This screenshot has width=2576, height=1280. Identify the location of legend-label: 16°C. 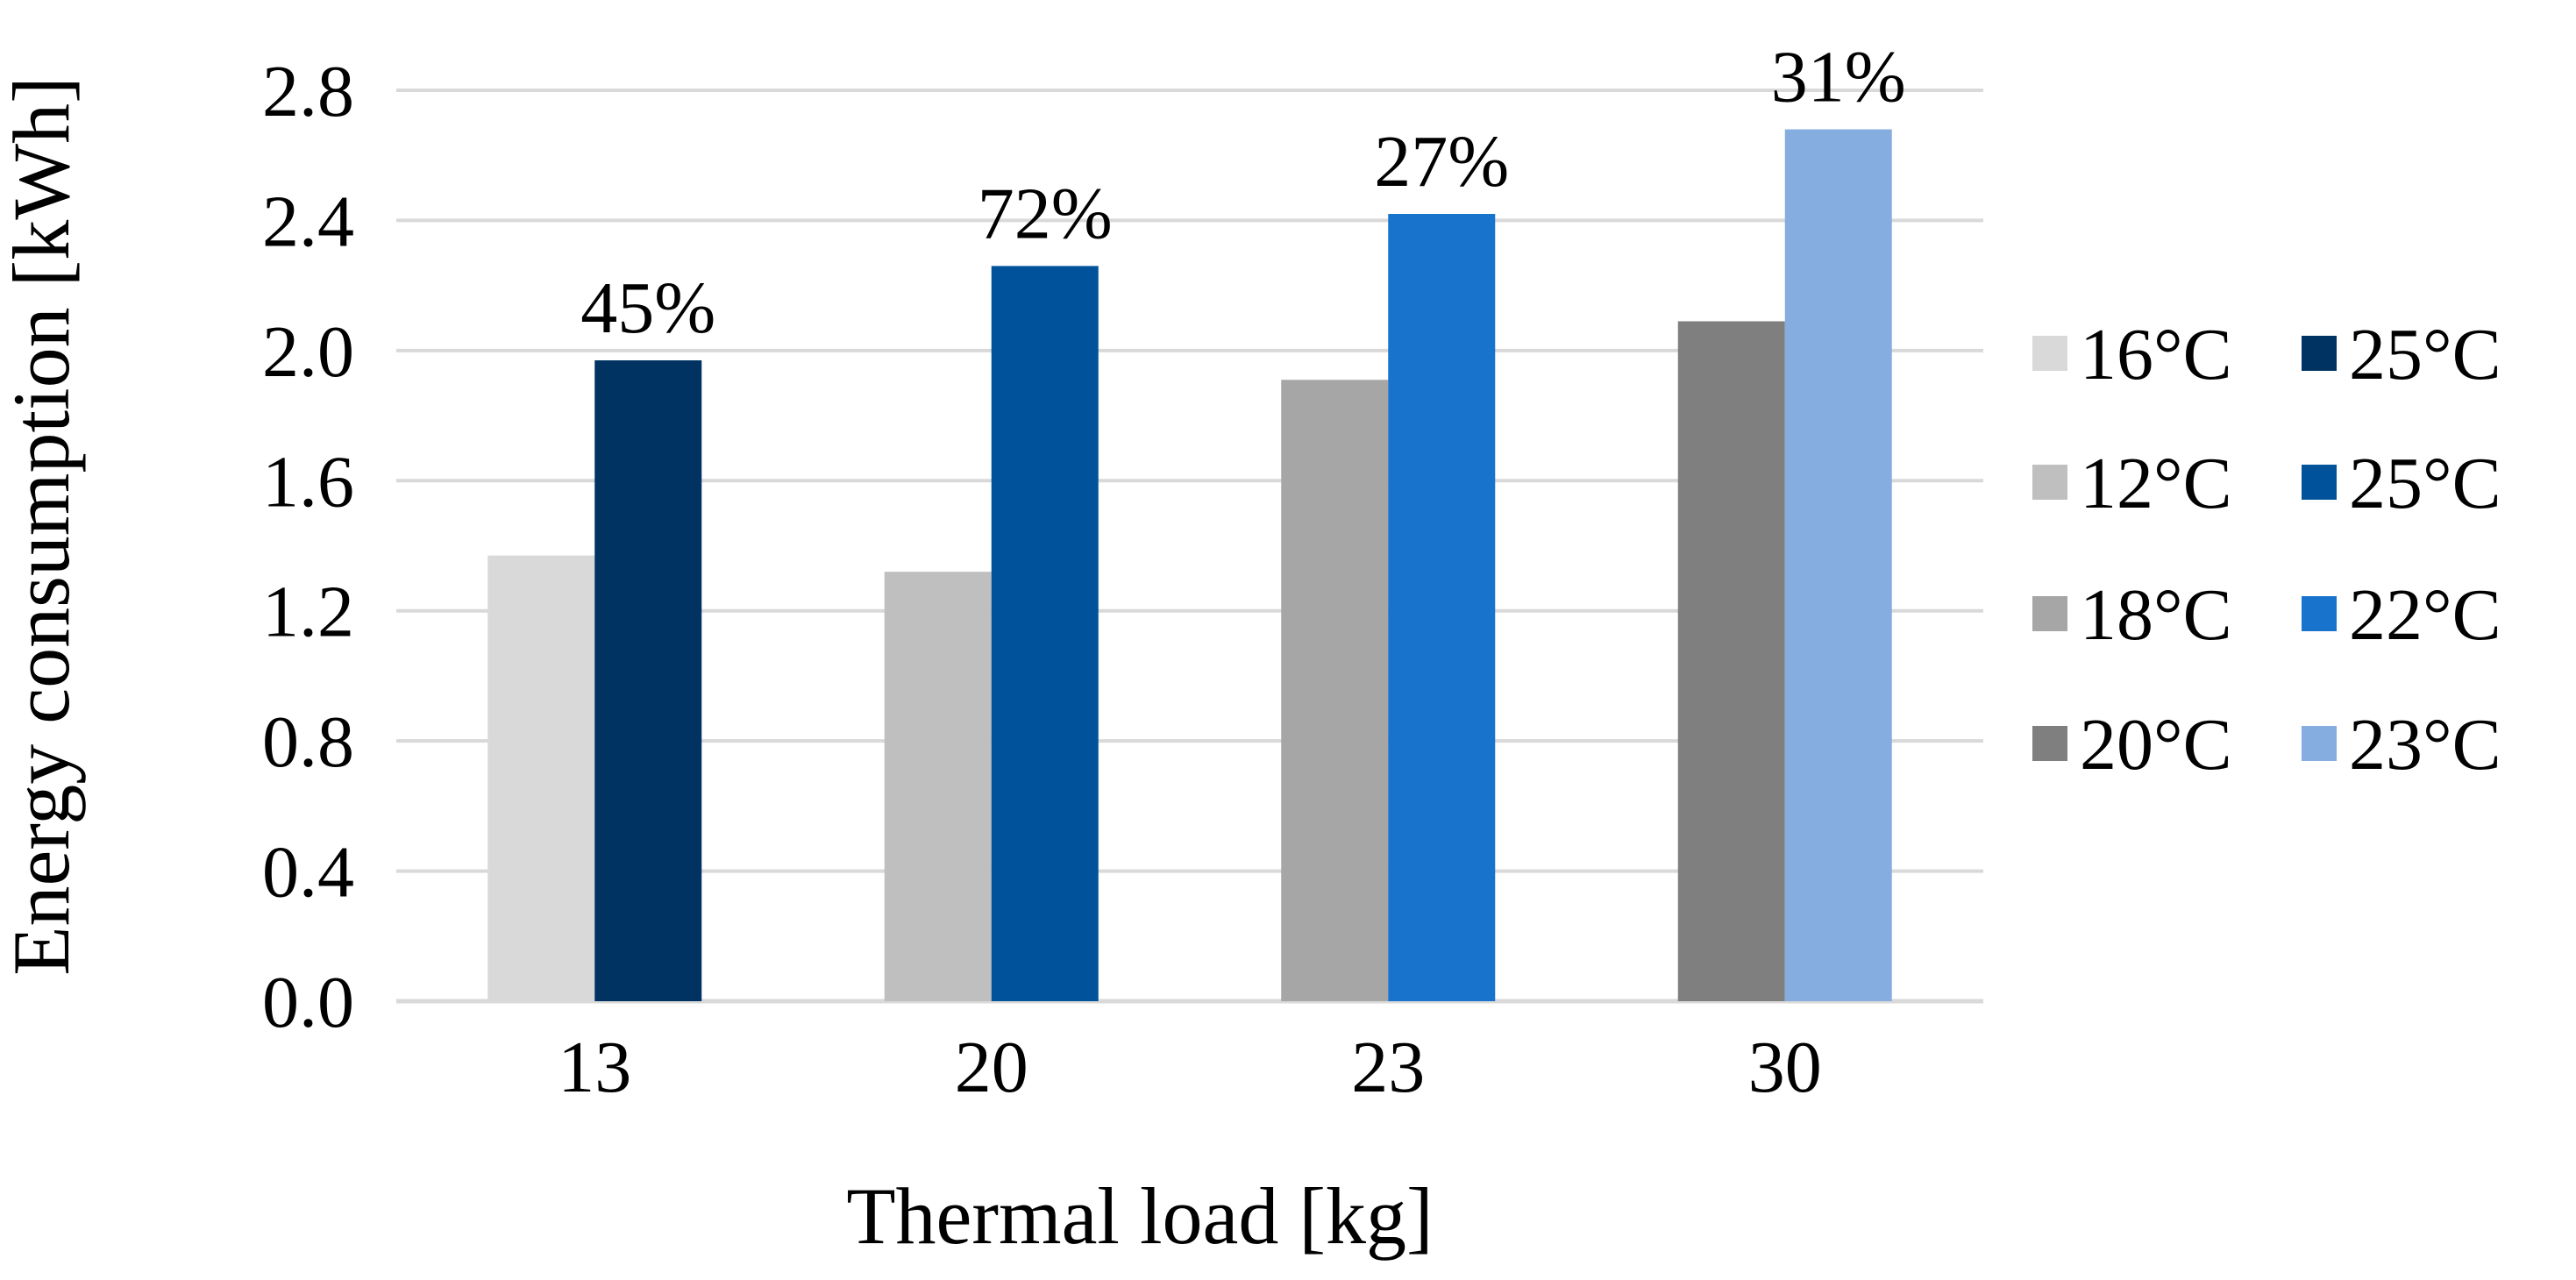
(2156, 354).